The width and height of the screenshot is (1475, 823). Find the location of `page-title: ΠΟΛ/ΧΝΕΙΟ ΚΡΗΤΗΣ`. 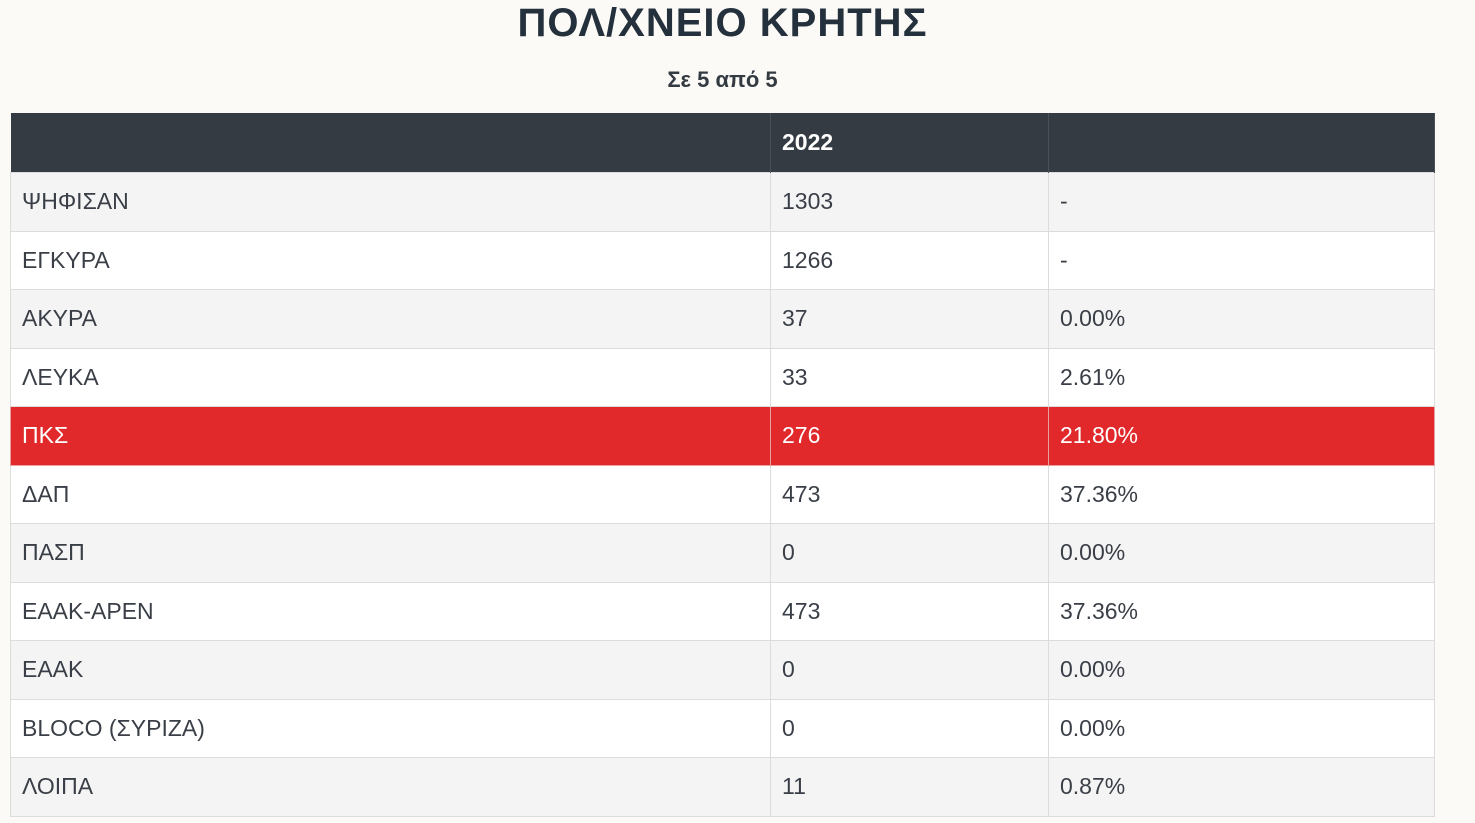

page-title: ΠΟΛ/ΧΝΕΙΟ ΚΡΗΤΗΣ is located at coordinates (722, 23).